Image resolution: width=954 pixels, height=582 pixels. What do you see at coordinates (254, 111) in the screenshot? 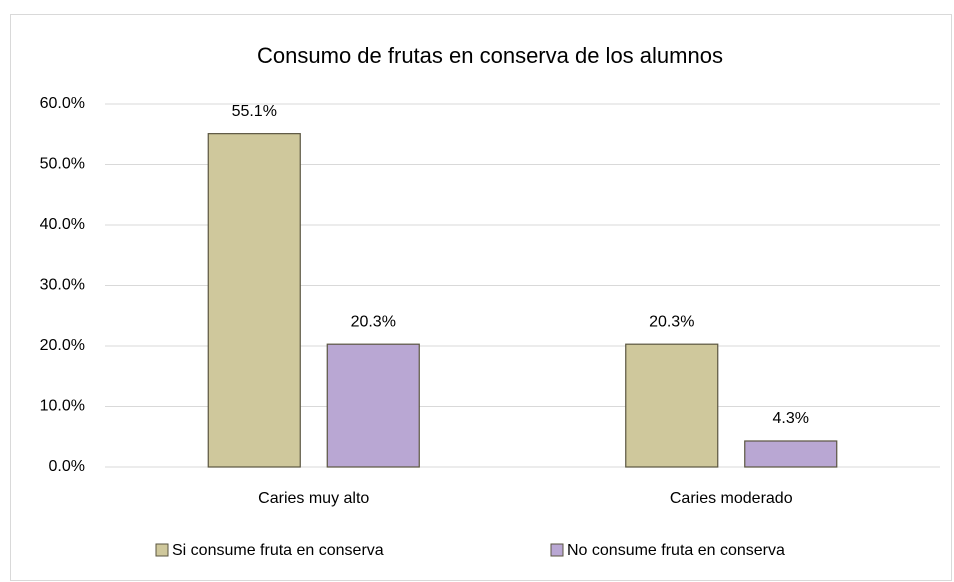
I see `value-label: 55.1%` at bounding box center [254, 111].